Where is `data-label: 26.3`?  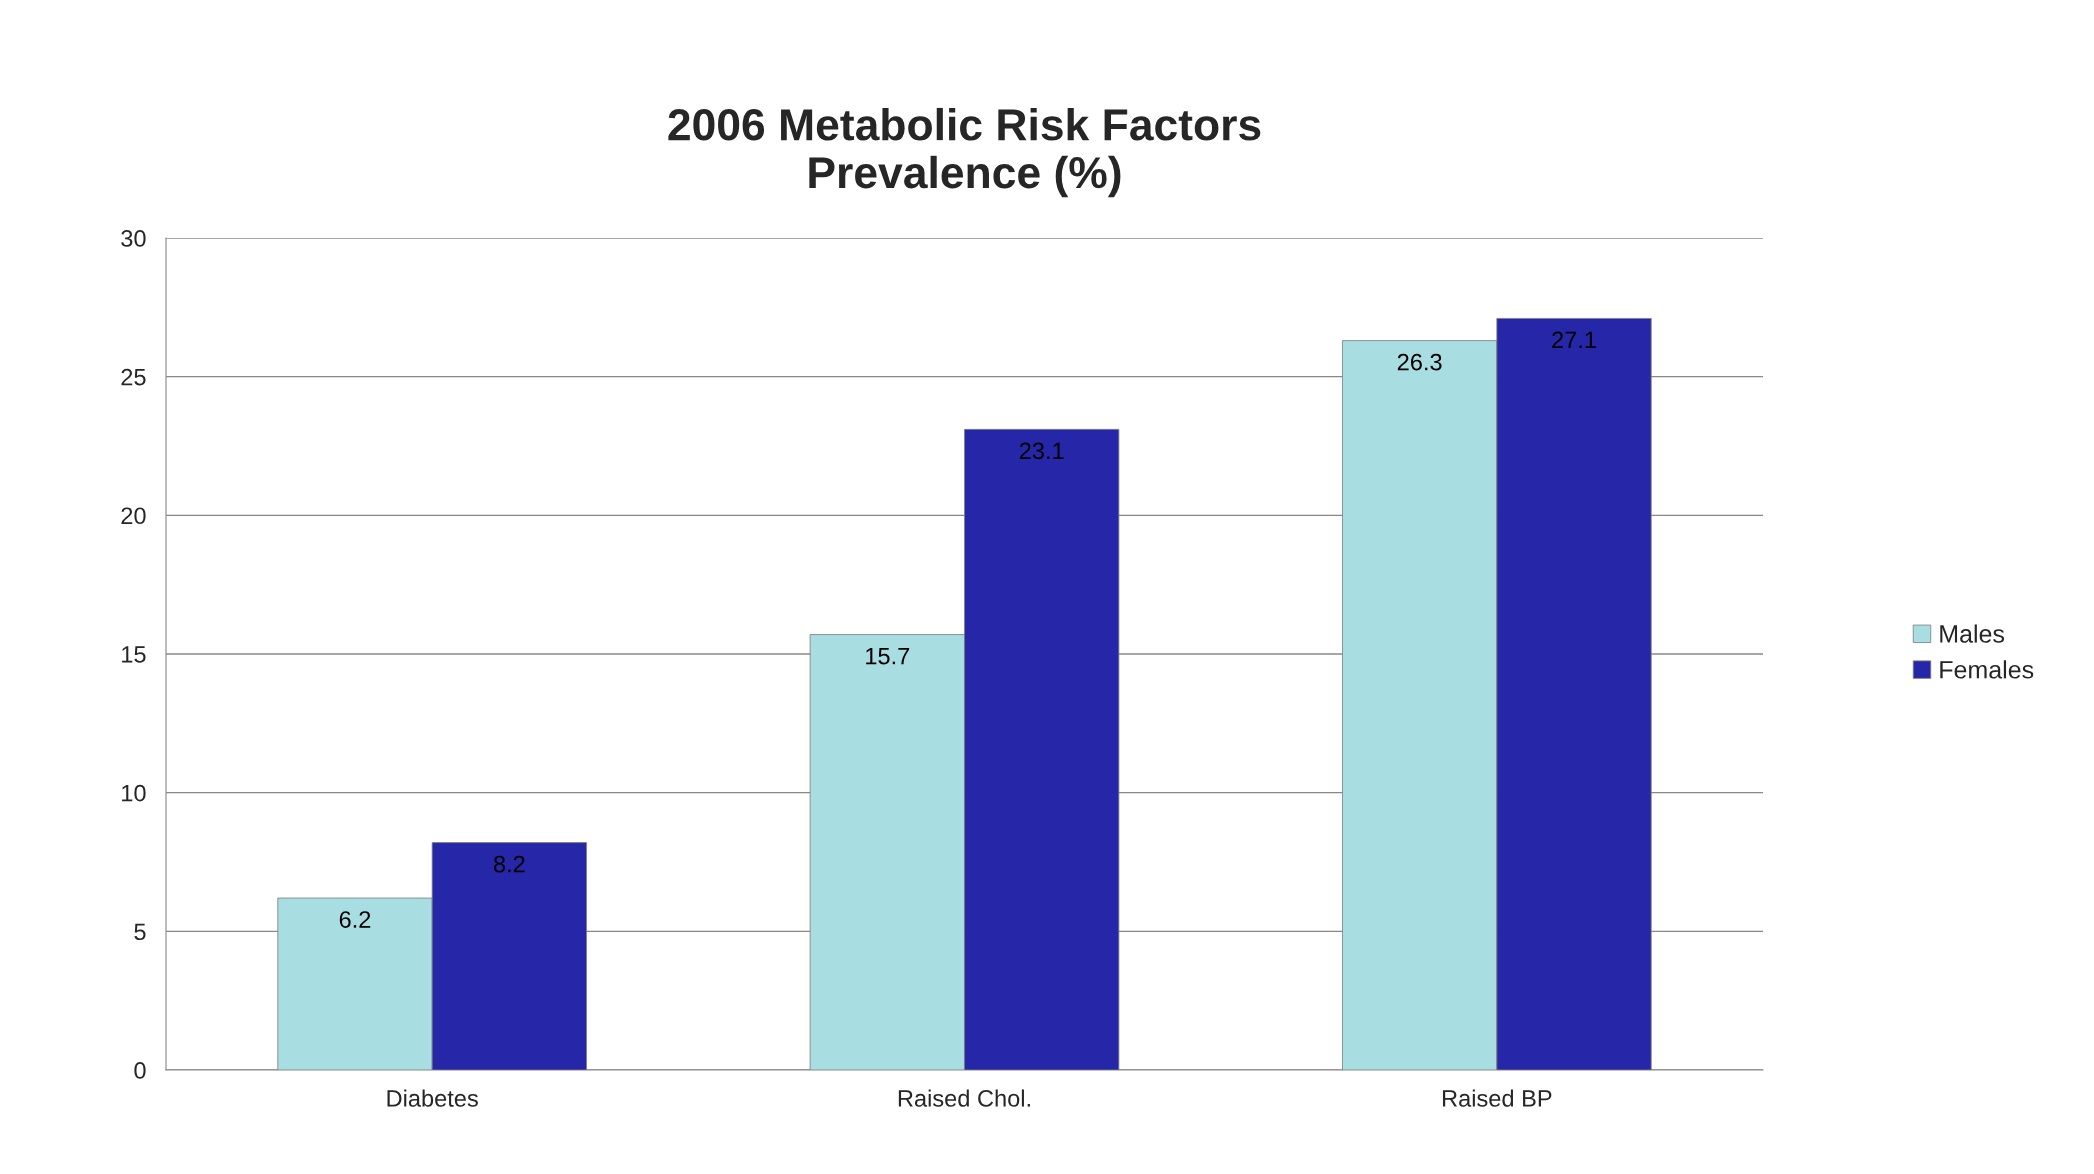 data-label: 26.3 is located at coordinates (1419, 362).